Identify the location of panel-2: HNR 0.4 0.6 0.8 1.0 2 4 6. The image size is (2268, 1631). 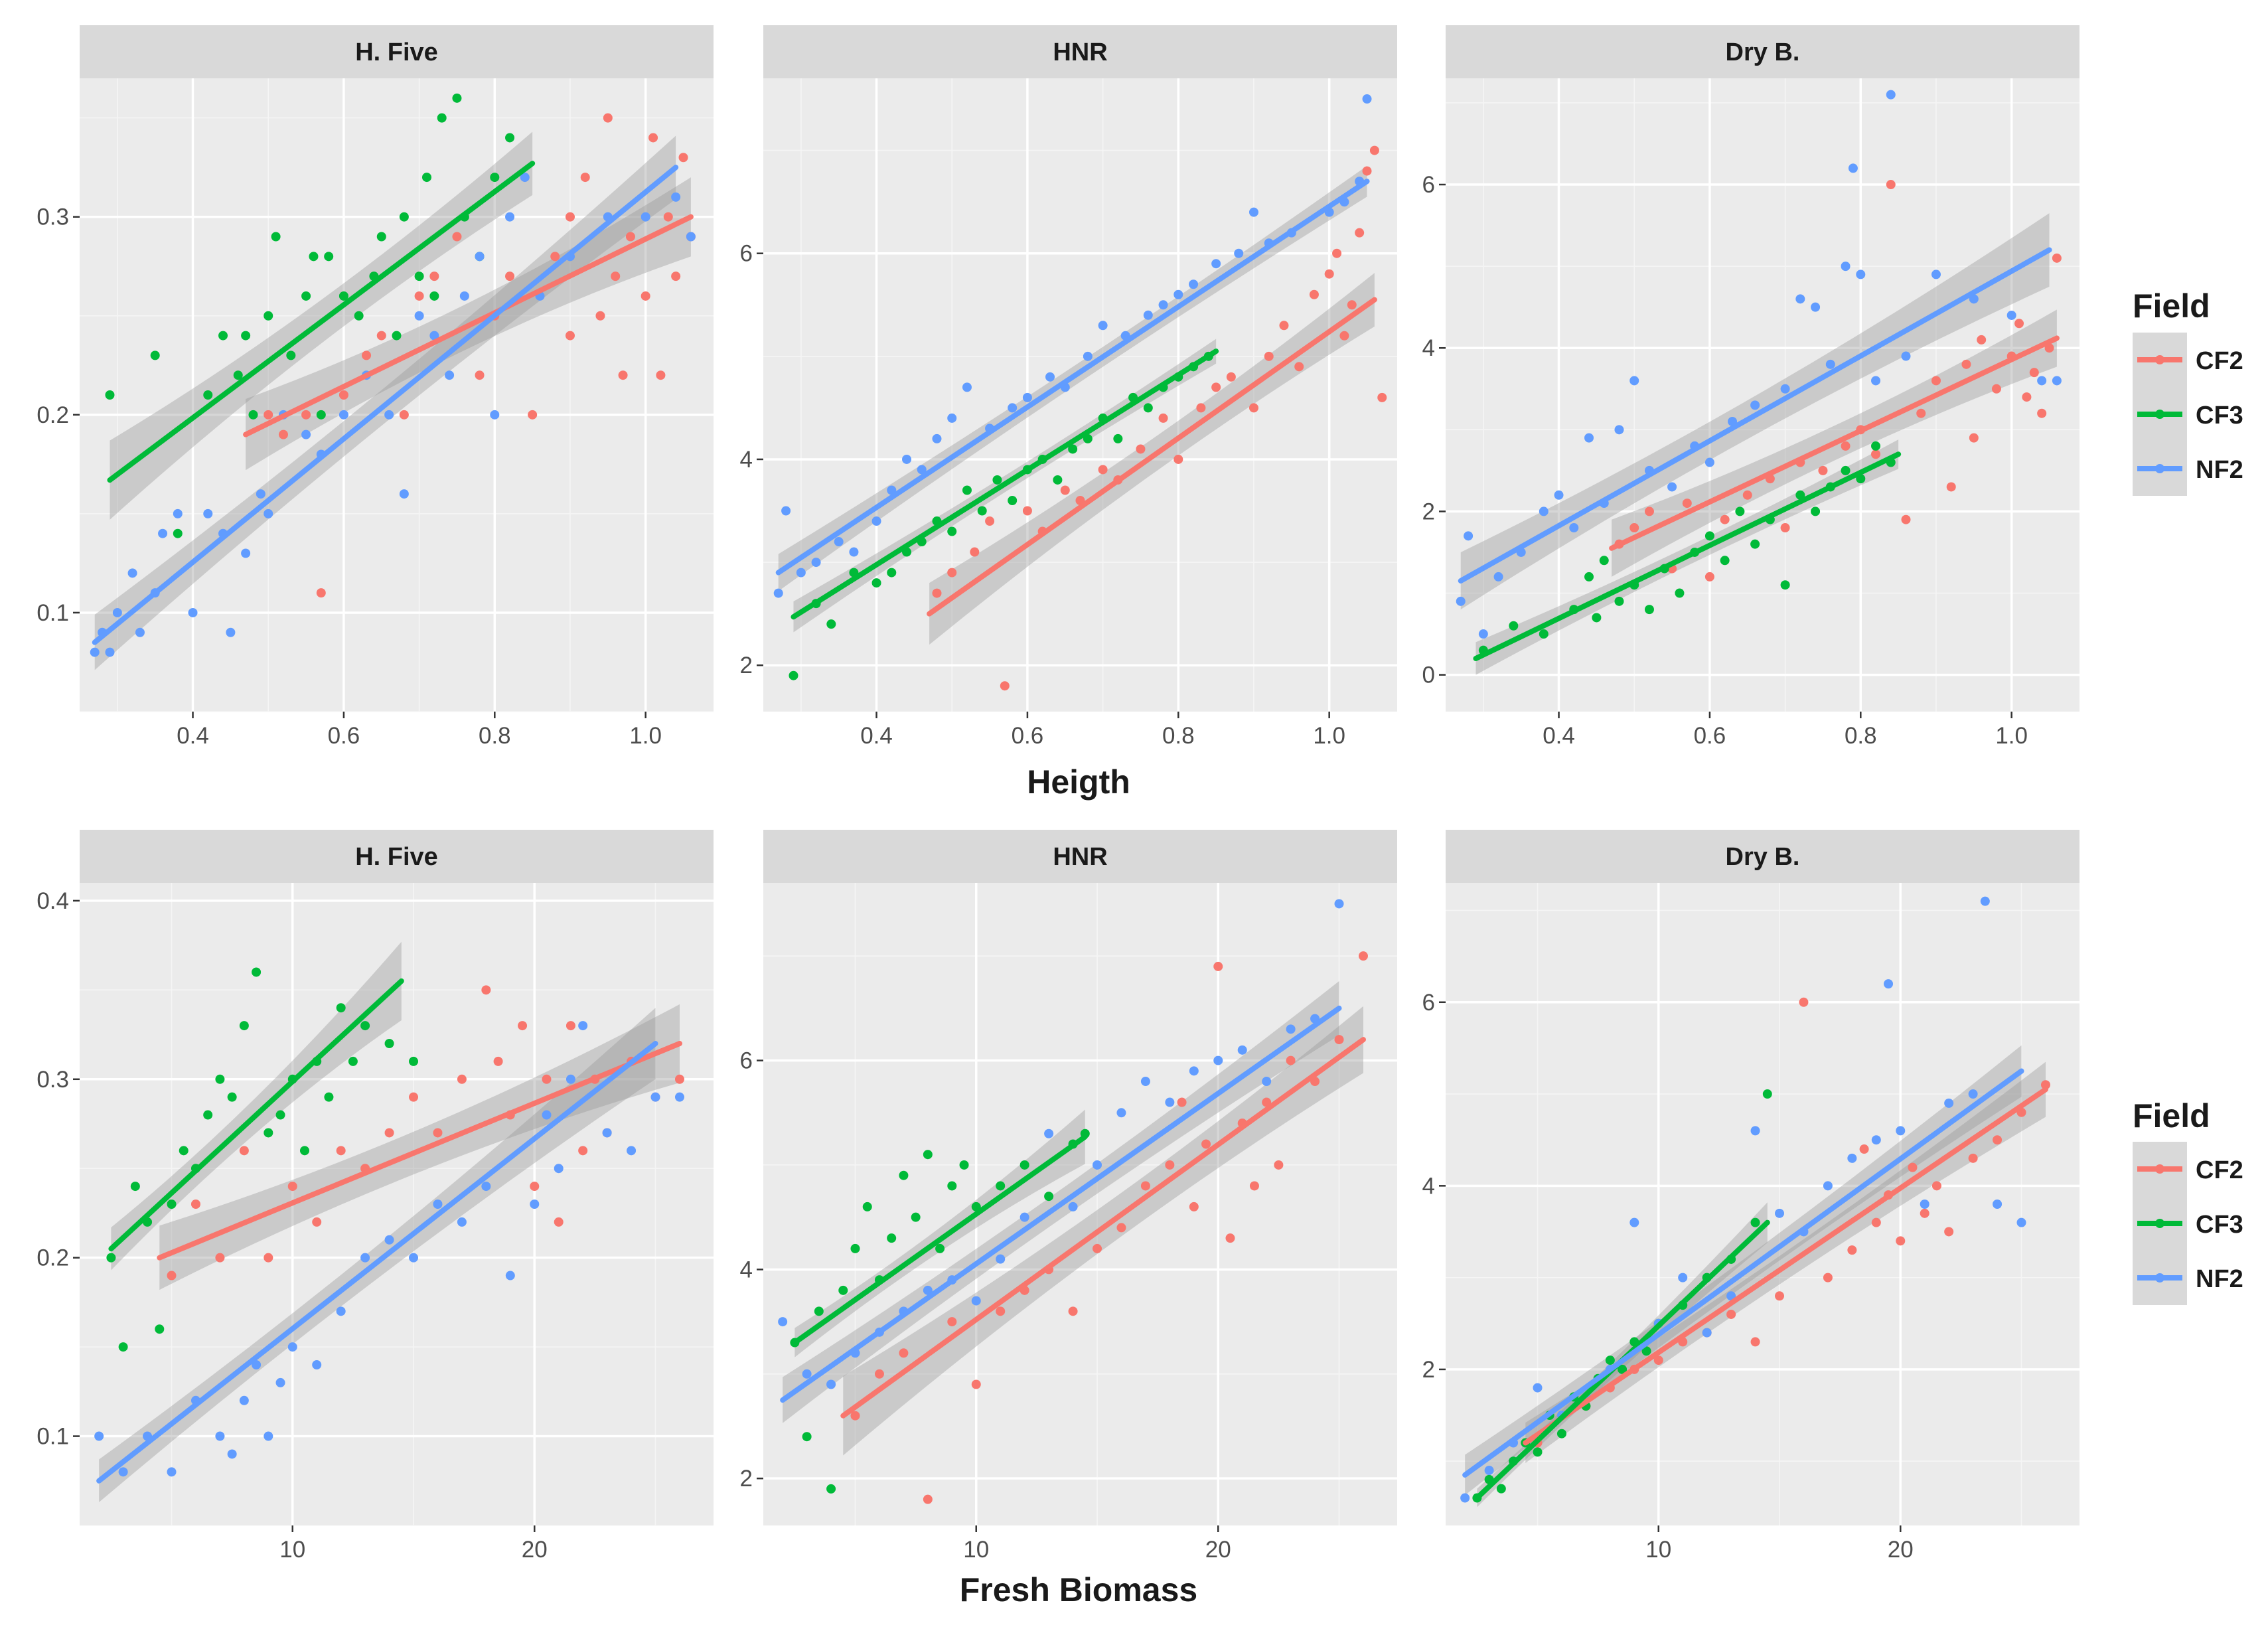
(1068, 387).